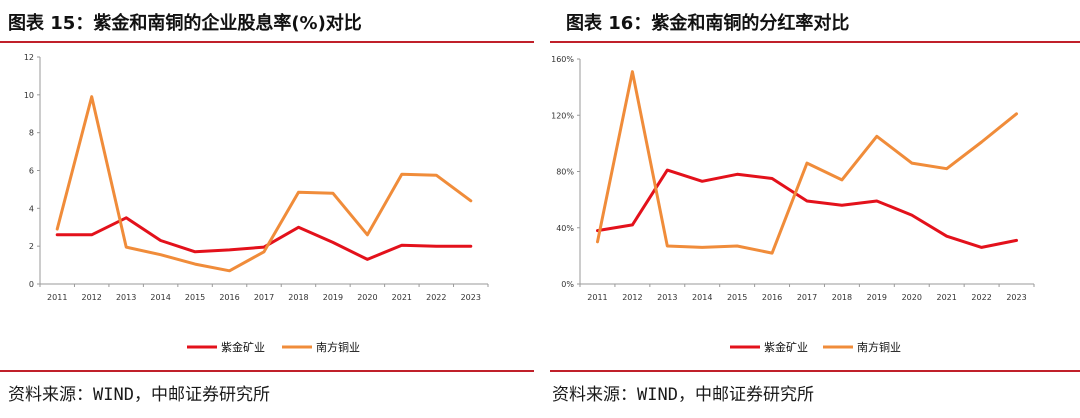 The image size is (1080, 418). Describe the element at coordinates (31, 171) in the screenshot. I see `y-tick-label: 6` at that location.